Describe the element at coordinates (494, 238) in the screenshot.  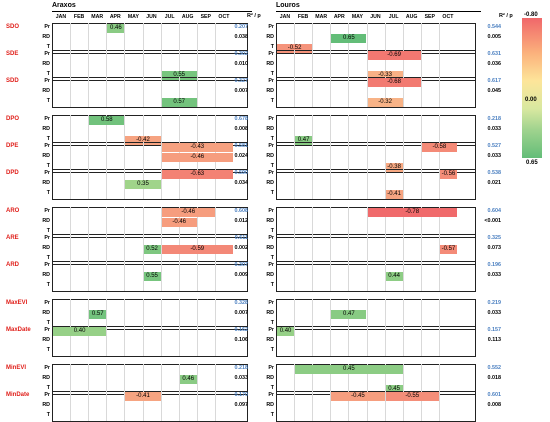
I see `r2-value: 0.325` at that location.